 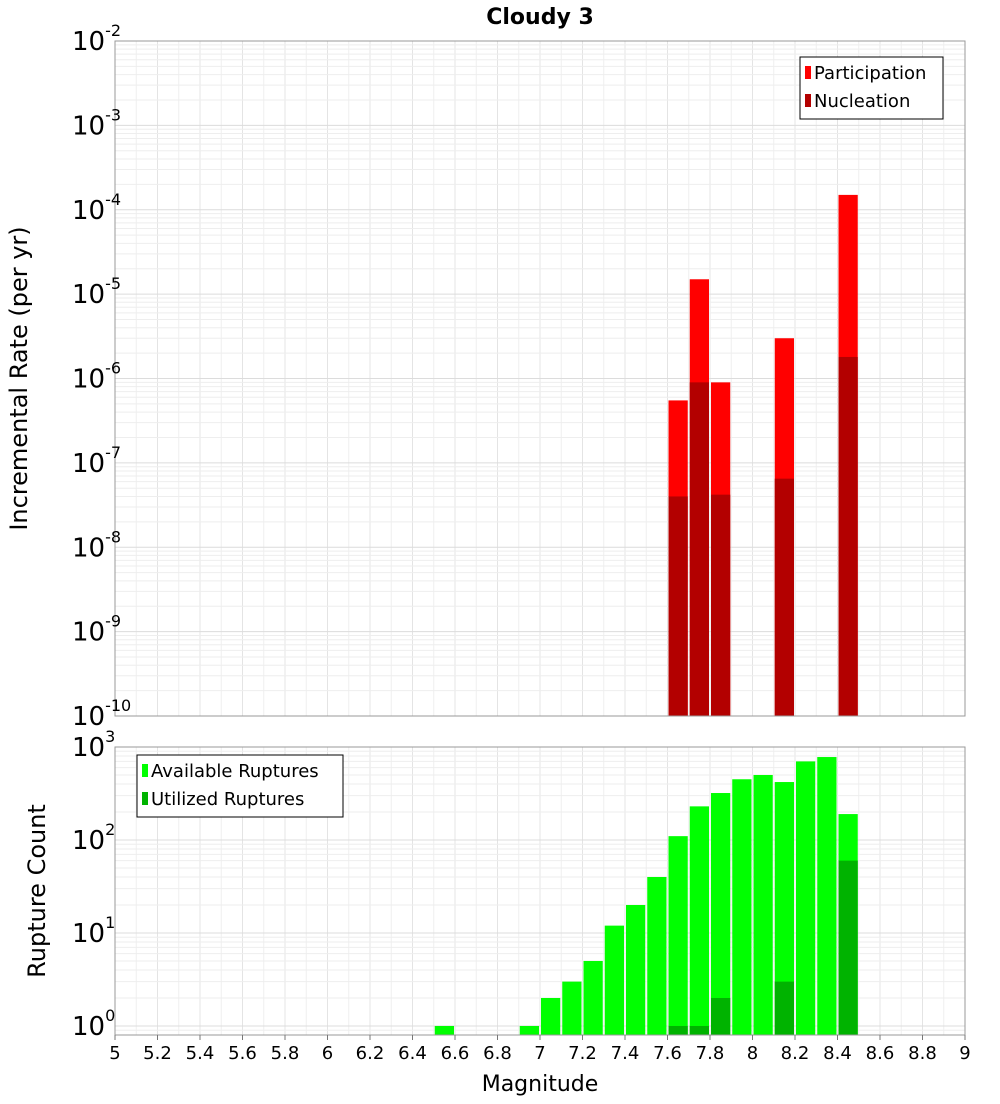 I want to click on y-tick-label: 10⁻⁹, so click(x=96, y=630).